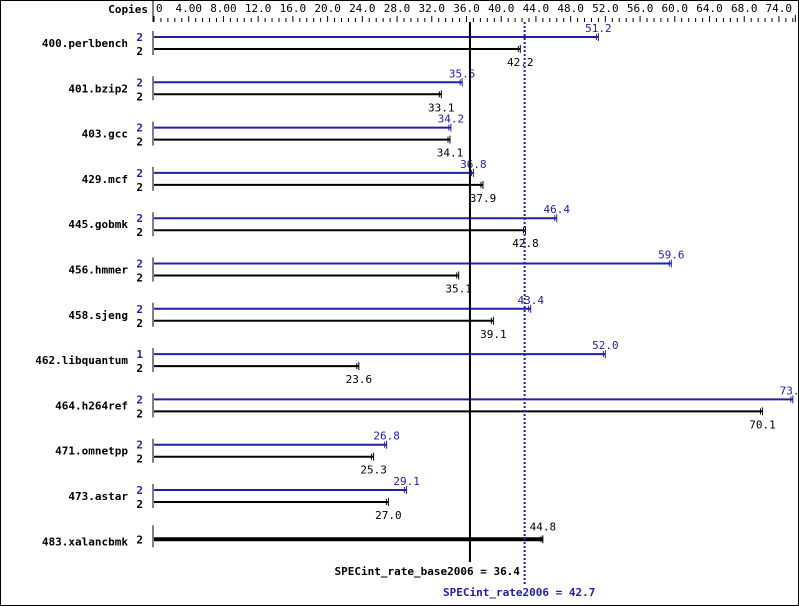 The image size is (799, 606). I want to click on tick-label: 32.0, so click(432, 8).